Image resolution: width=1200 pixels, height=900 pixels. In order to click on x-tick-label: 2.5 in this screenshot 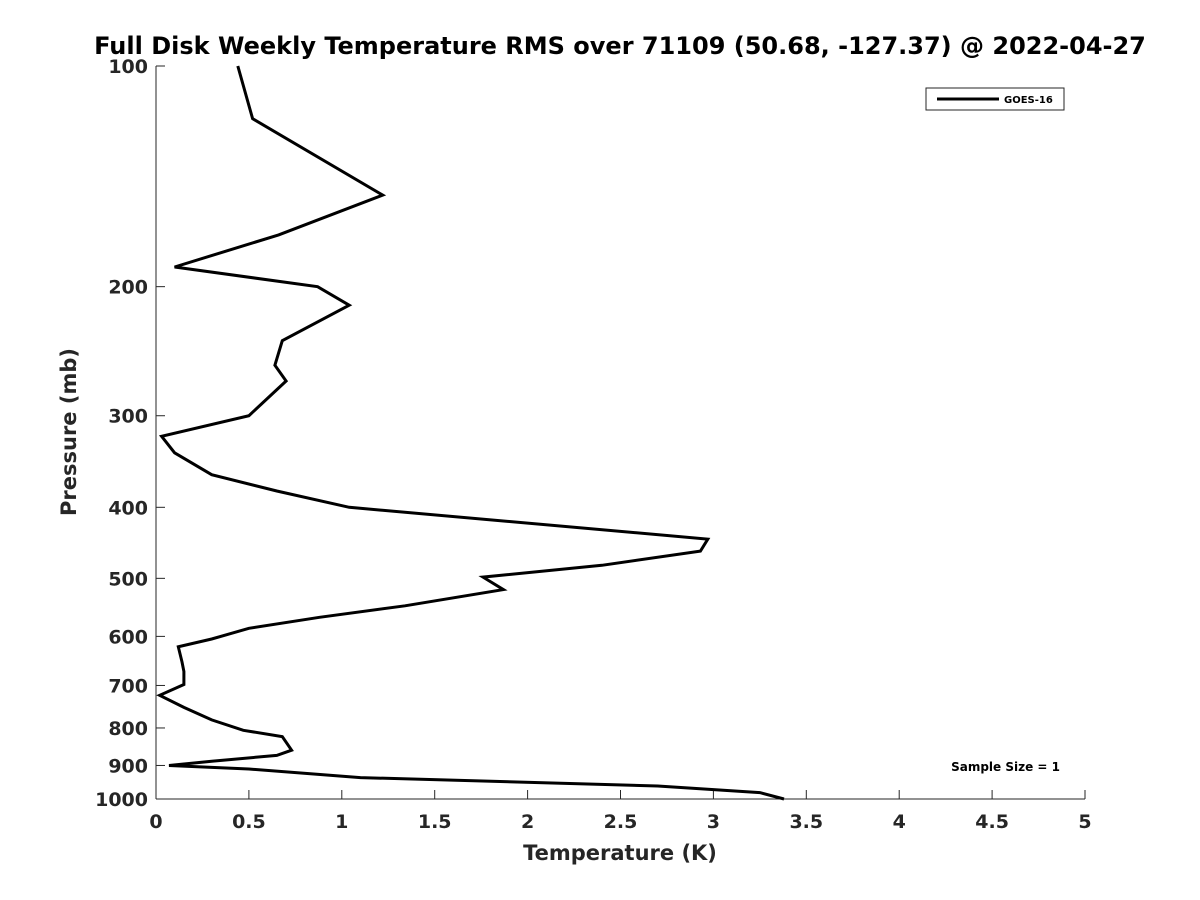, I will do `click(621, 822)`.